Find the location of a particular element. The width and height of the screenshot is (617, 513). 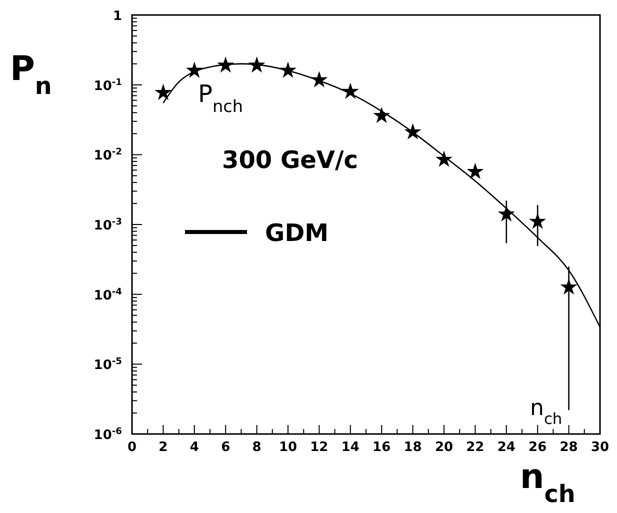

annotation: P$_{nch}$ is located at coordinates (220, 98).